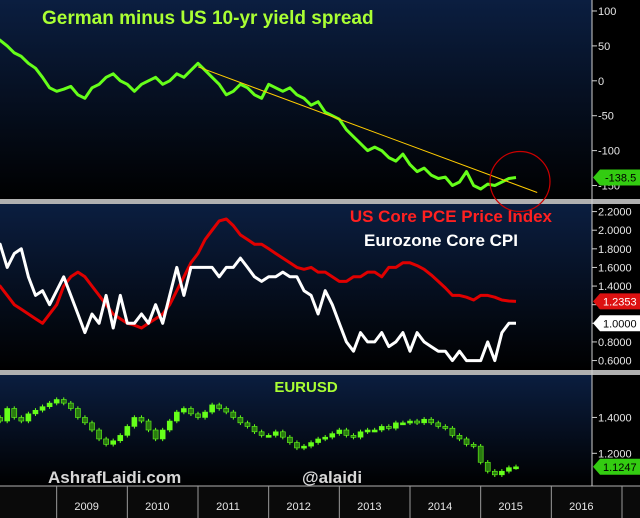 This screenshot has width=640, height=518. Describe the element at coordinates (607, 12) in the screenshot. I see `y-tick-label: 100` at that location.